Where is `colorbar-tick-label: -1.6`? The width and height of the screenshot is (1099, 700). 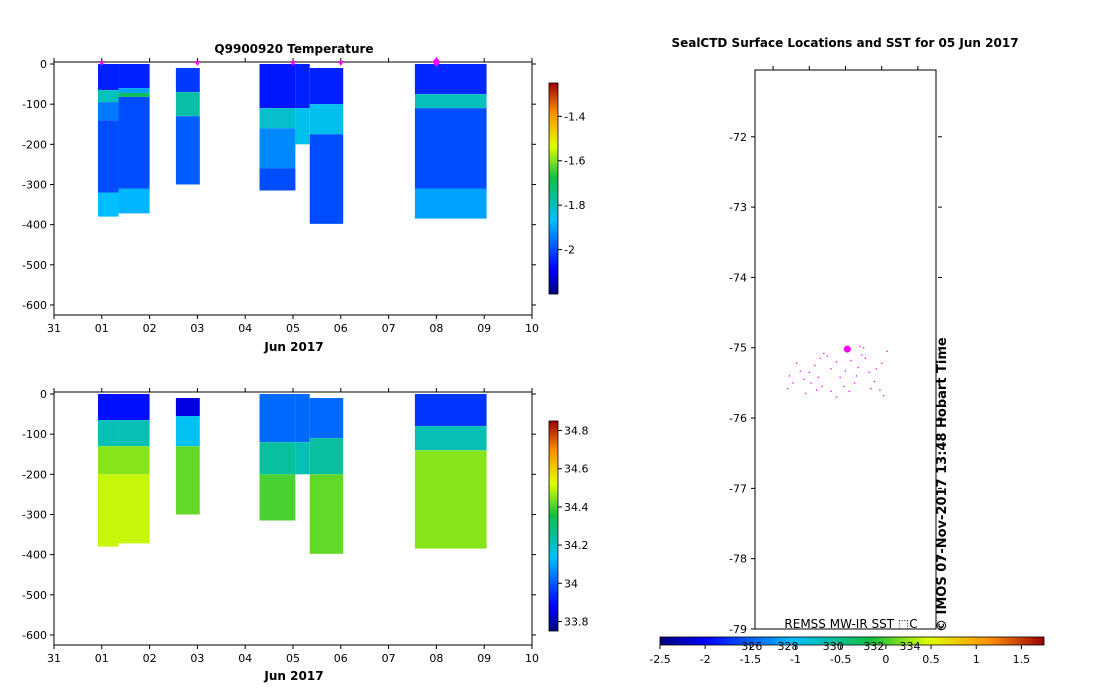
colorbar-tick-label: -1.6 is located at coordinates (574, 161).